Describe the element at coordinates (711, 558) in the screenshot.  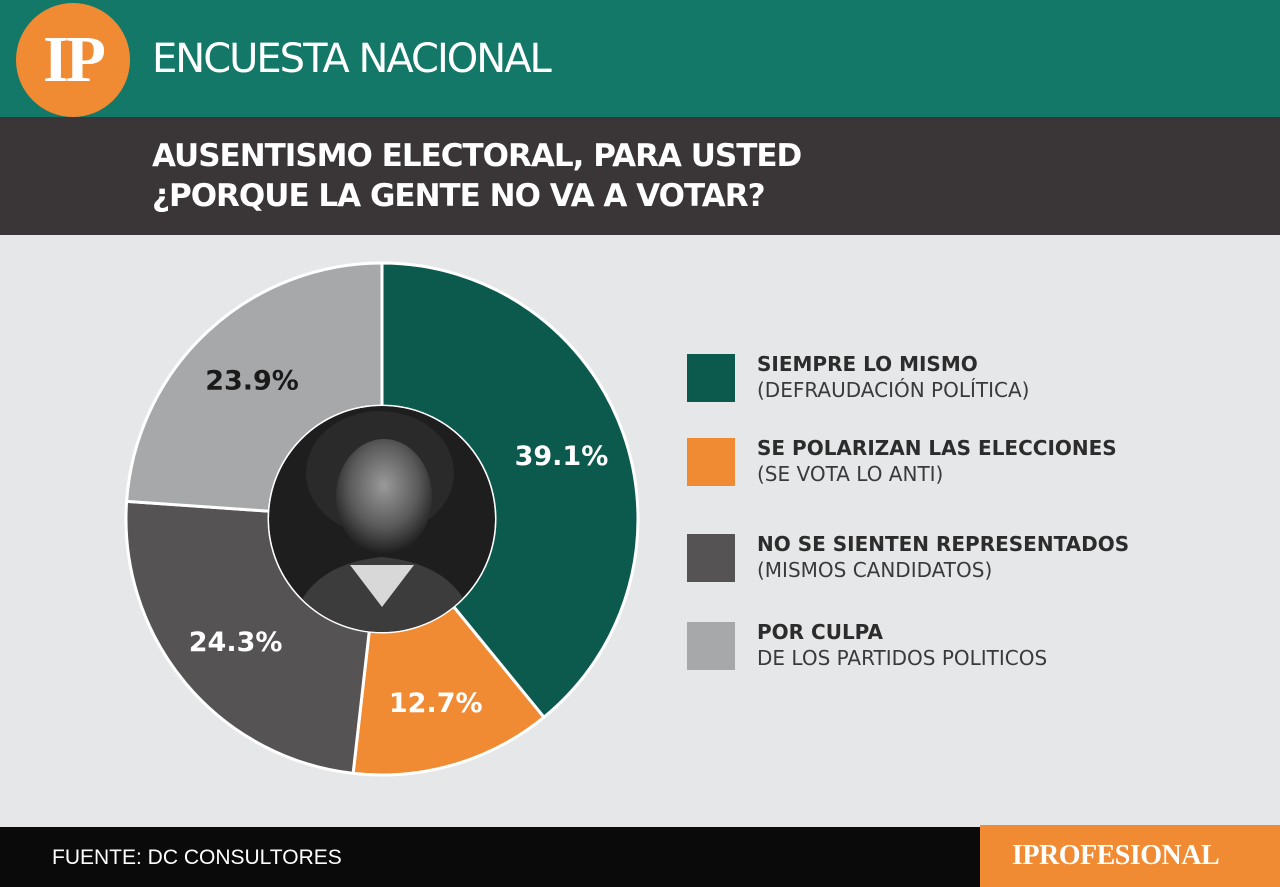
I see `legend-swatch-dark-gray` at that location.